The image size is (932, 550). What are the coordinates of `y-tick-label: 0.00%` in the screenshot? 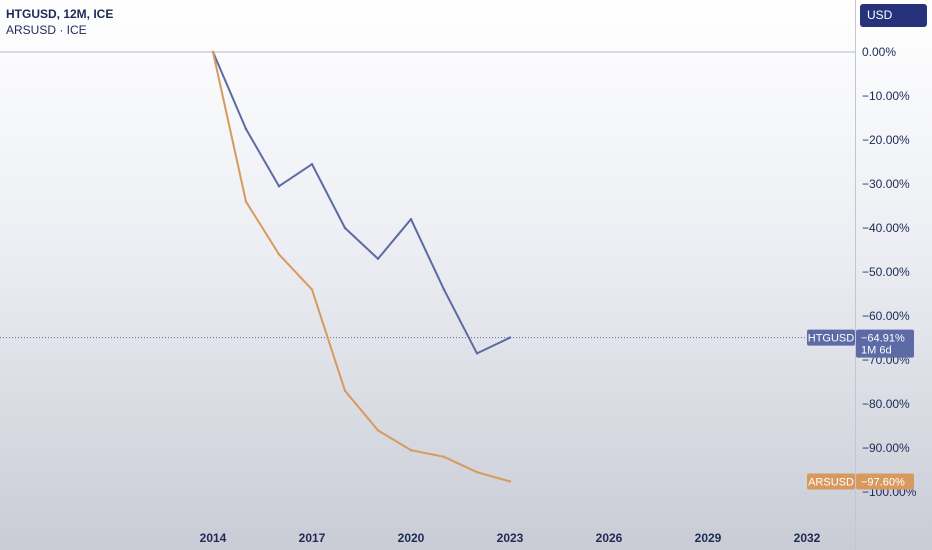 It's located at (879, 52).